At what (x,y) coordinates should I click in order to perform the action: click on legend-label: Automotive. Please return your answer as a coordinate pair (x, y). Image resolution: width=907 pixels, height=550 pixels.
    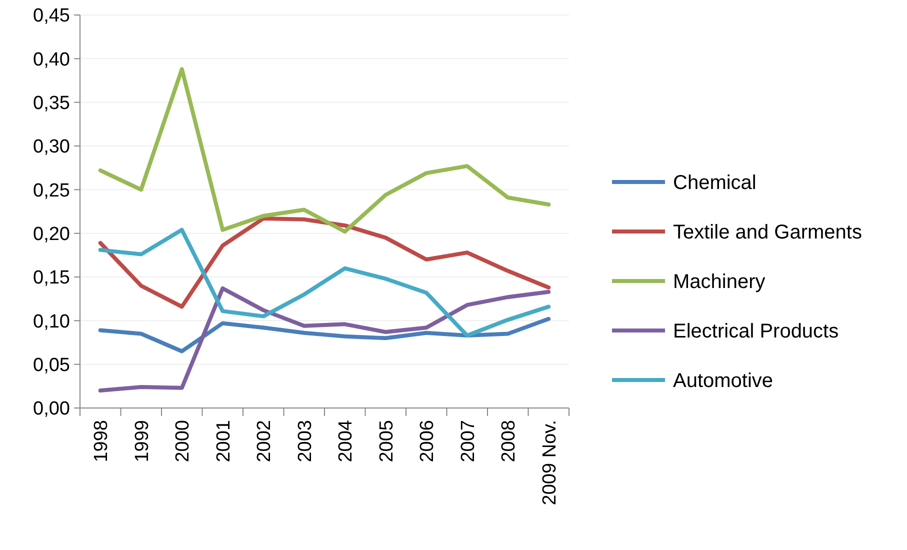
    Looking at the image, I should click on (723, 381).